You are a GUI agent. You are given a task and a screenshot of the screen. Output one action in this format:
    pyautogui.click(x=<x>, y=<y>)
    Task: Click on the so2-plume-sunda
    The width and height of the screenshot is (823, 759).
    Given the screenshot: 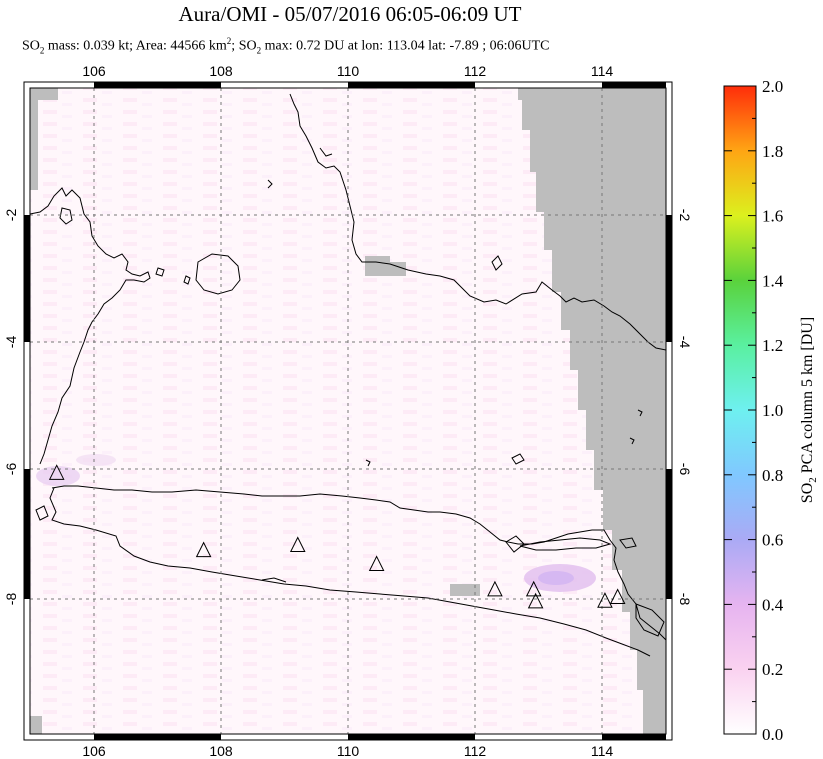 What is the action you would take?
    pyautogui.click(x=96, y=460)
    